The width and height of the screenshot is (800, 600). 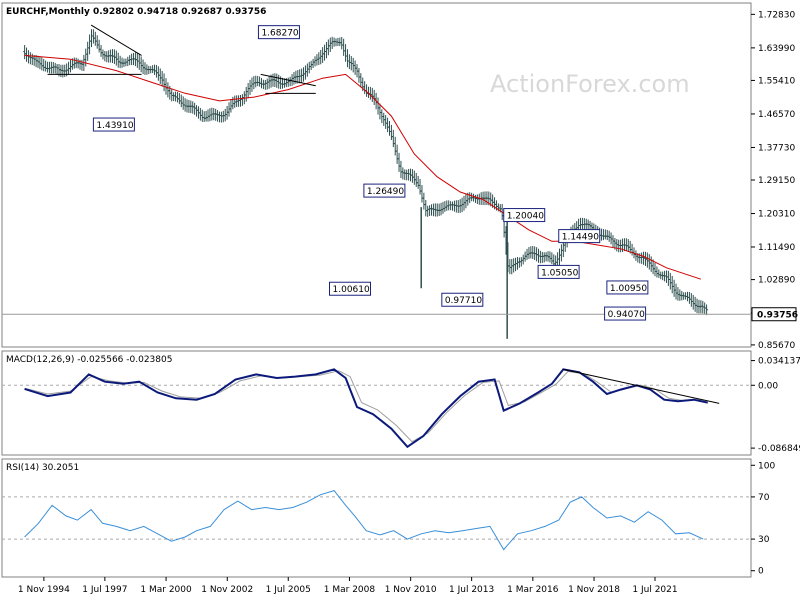 I want to click on rsi-tick-label: 30, so click(x=764, y=540).